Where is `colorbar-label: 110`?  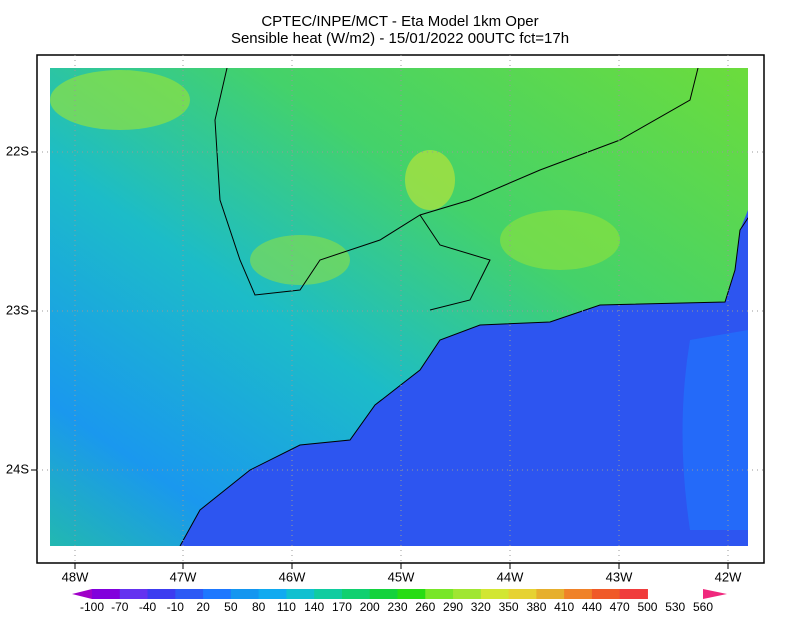
colorbar-label: 110 is located at coordinates (286, 607).